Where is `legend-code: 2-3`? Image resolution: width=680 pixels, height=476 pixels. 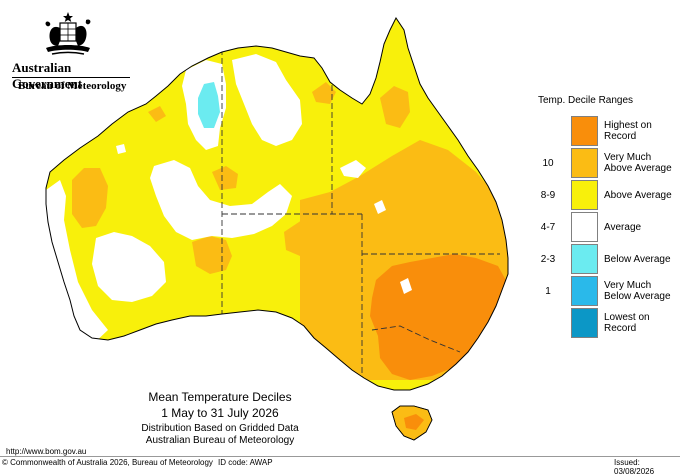
legend-code: 2-3 is located at coordinates (548, 259).